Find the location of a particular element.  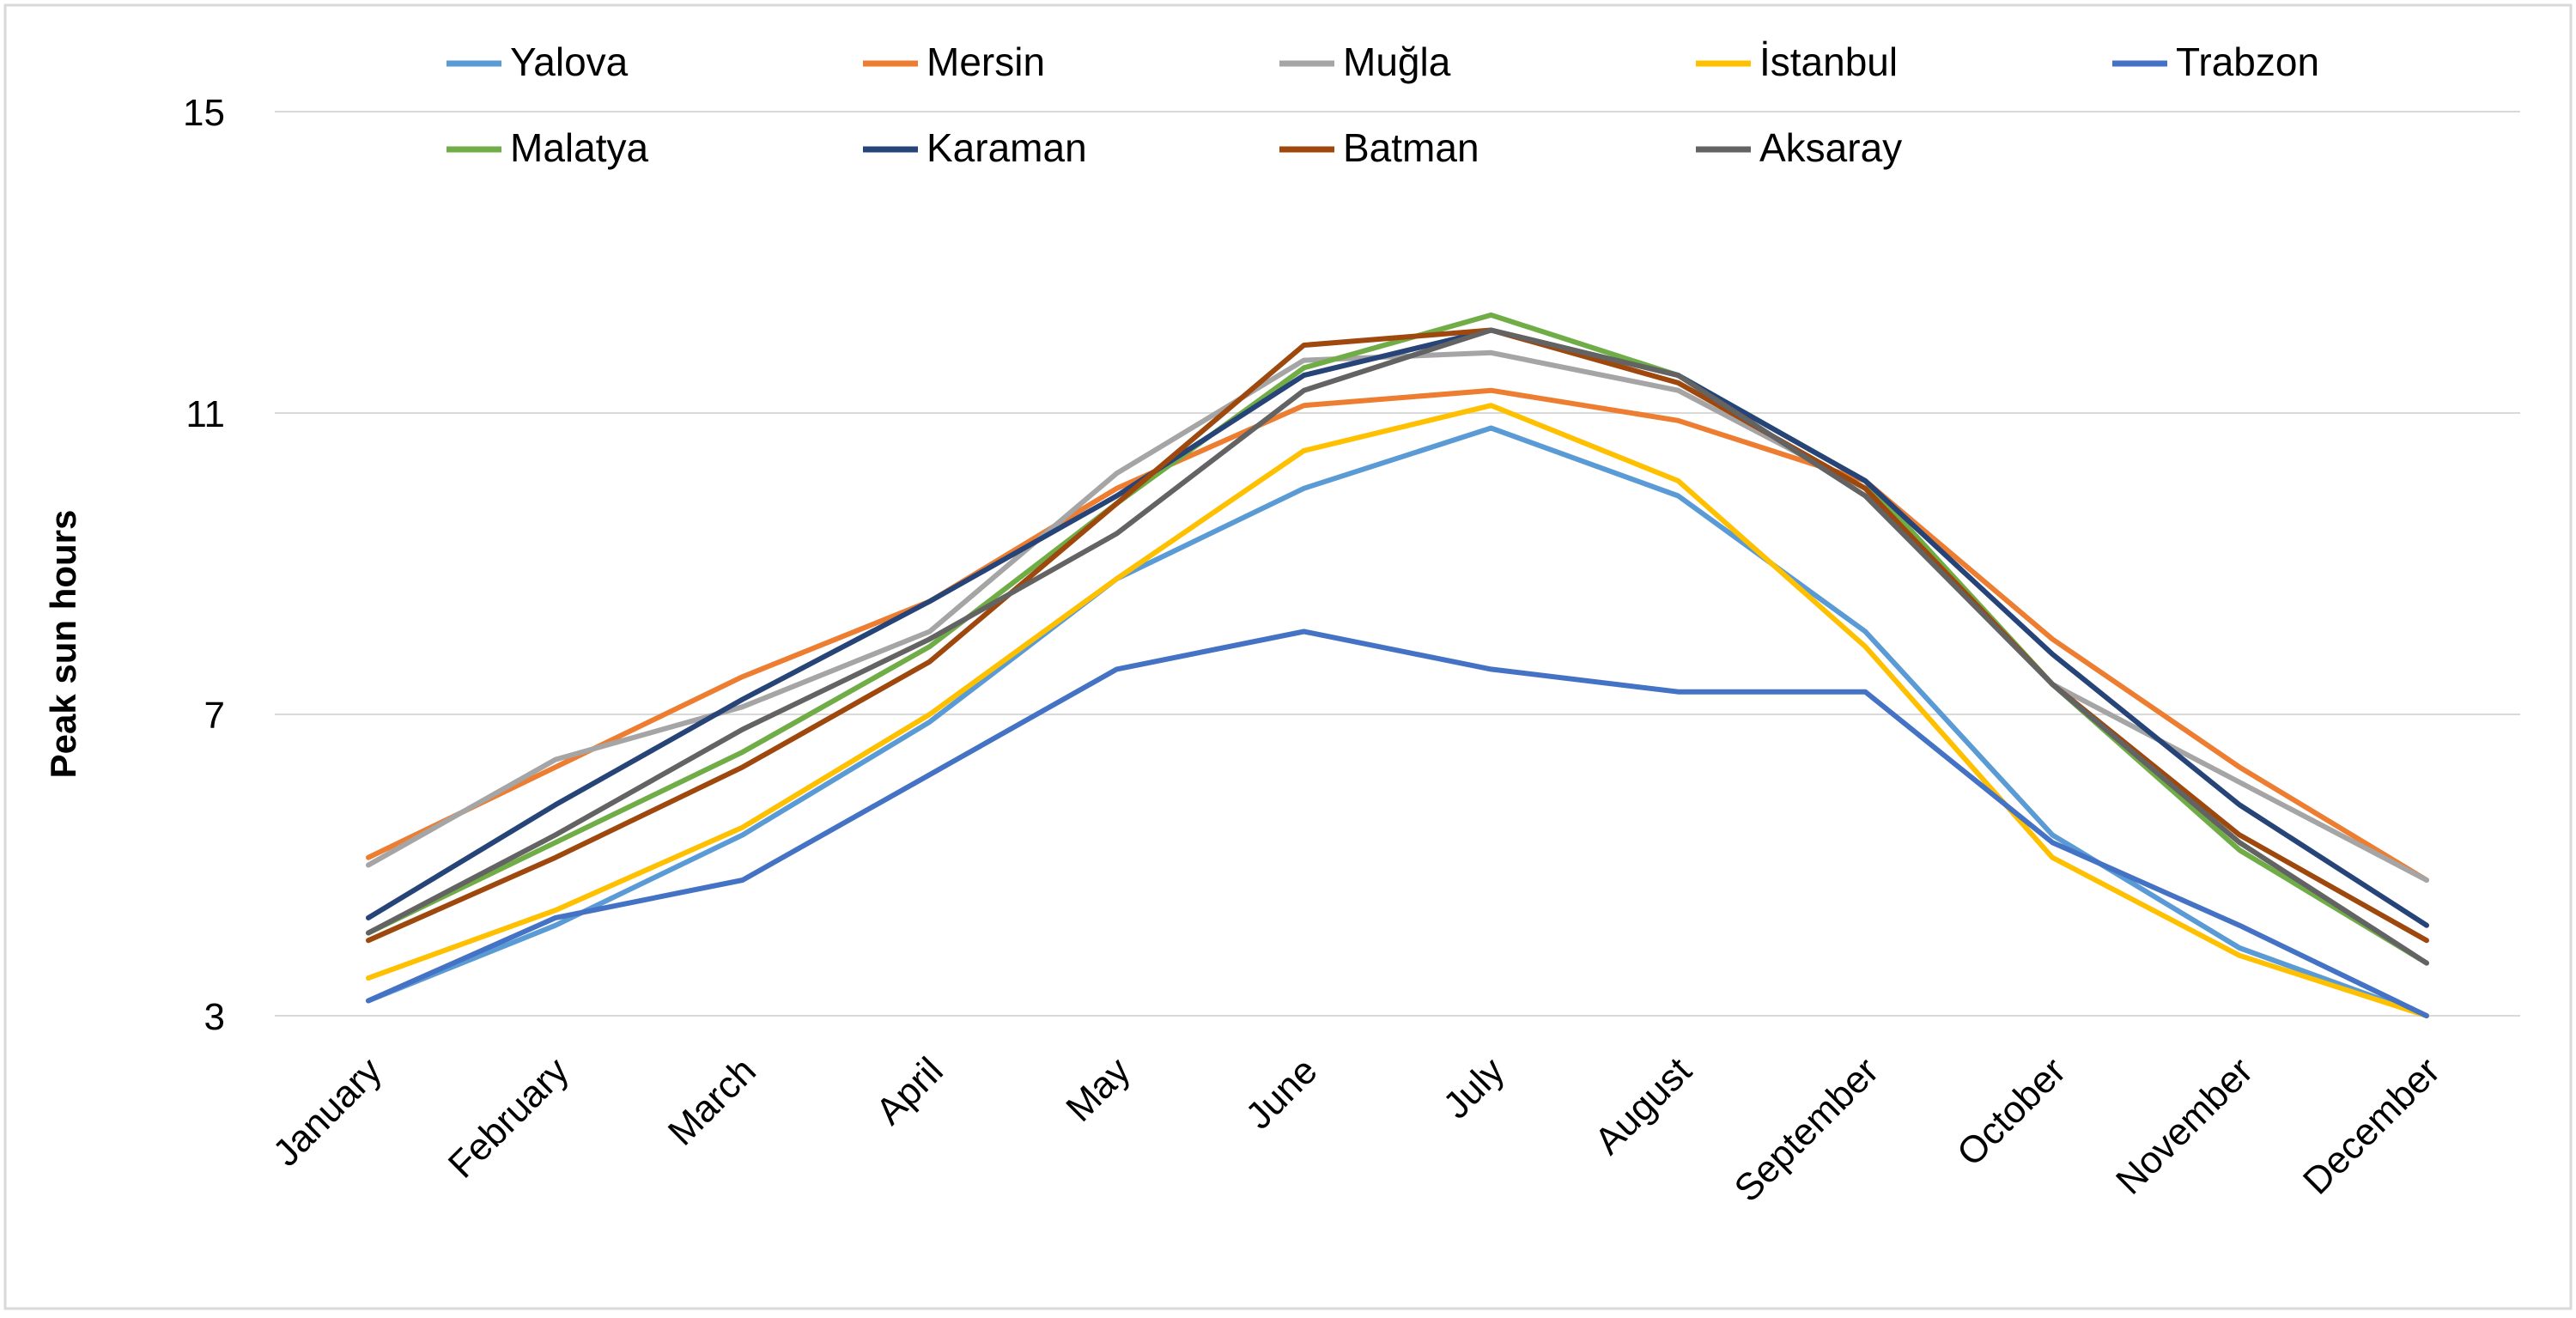

legend-label-mugla: Muğla is located at coordinates (1397, 61).